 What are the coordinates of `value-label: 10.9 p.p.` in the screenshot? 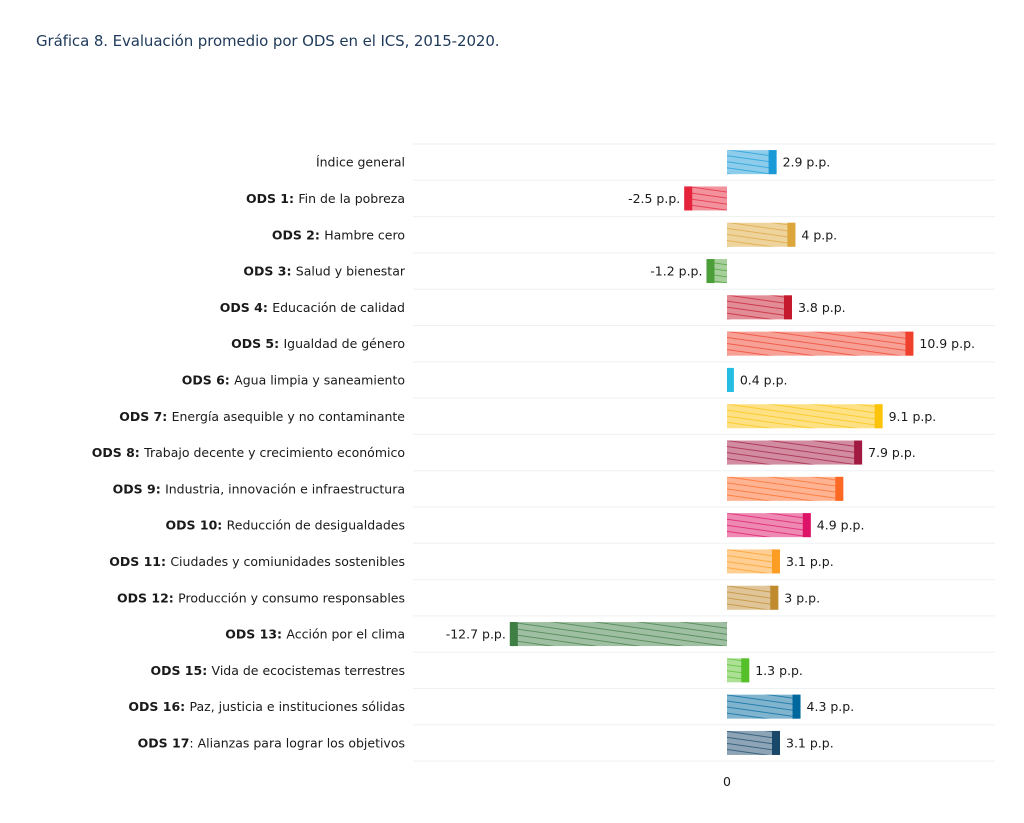 It's located at (947, 343).